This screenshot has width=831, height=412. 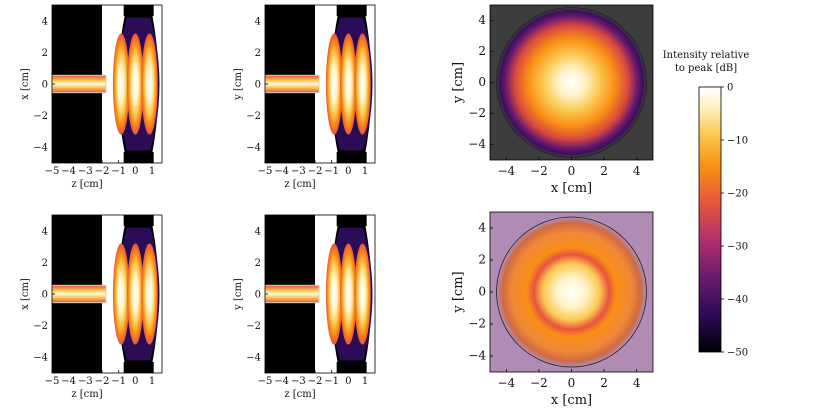 I want to click on colorbar-gradient, so click(x=710, y=219).